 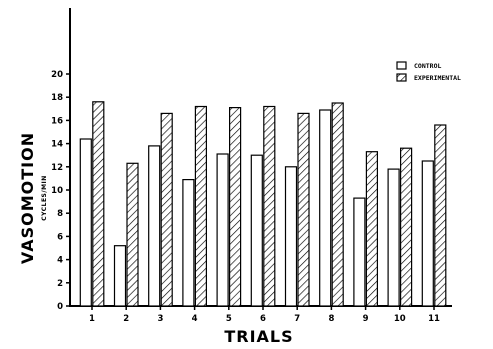 What do you see at coordinates (60, 307) in the screenshot?
I see `y-tick-label-0: 0` at bounding box center [60, 307].